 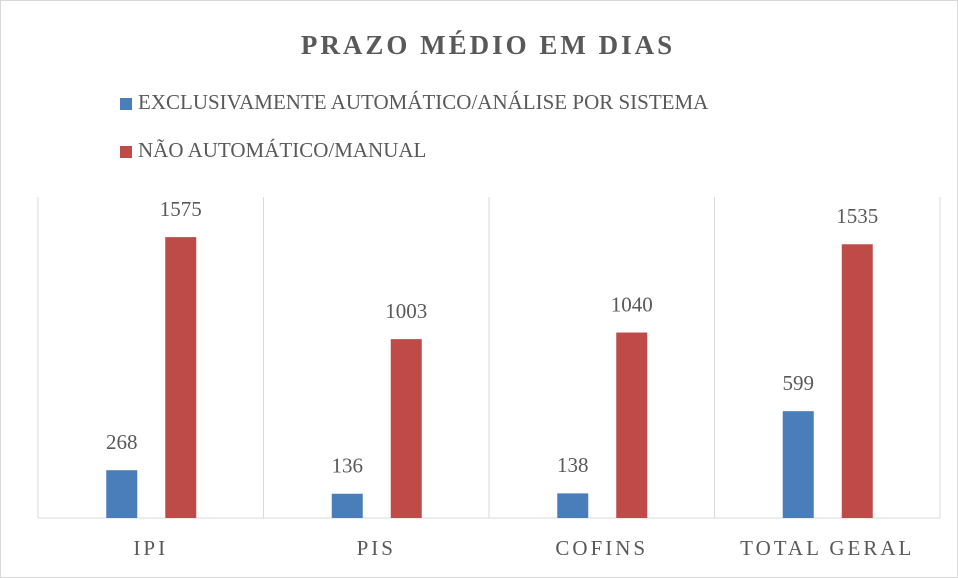 I want to click on data-label: 1575, so click(x=181, y=209).